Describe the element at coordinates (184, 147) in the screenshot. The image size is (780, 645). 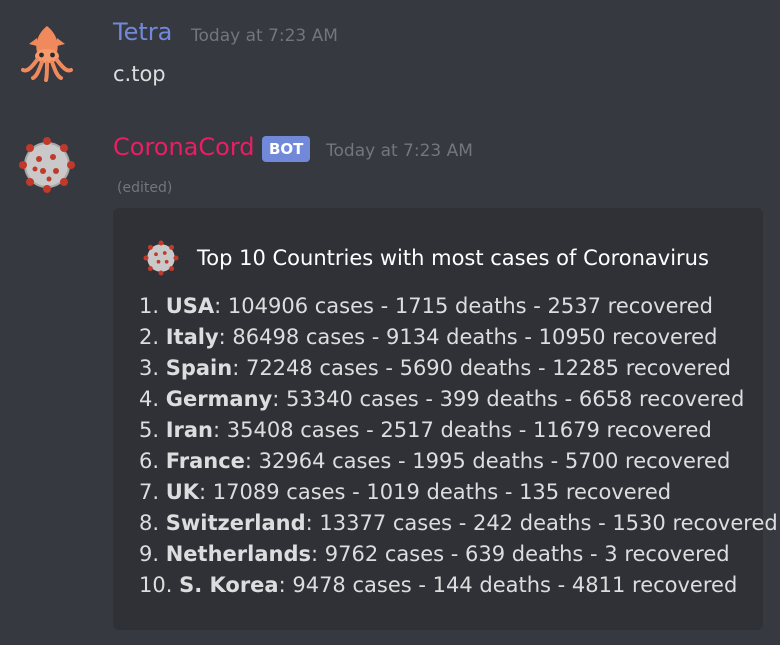
I see `author-name: CoronaCord` at that location.